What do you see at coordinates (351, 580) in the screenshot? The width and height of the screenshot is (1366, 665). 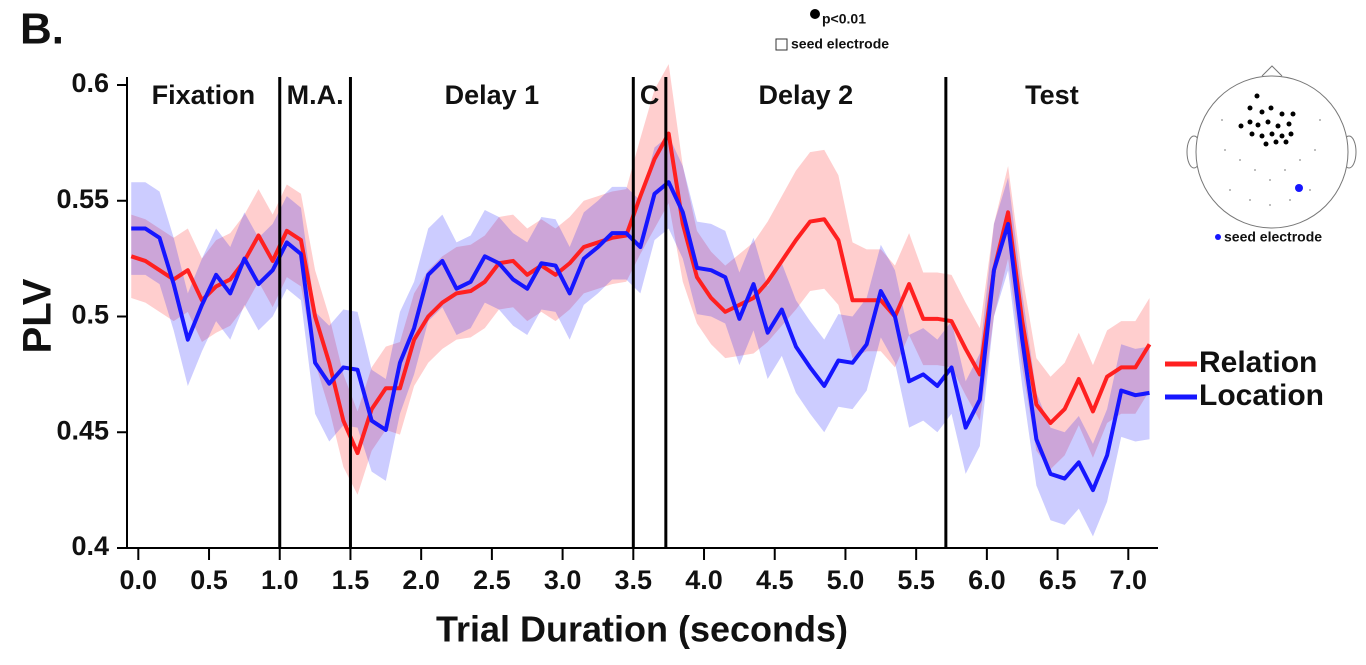 I see `x-tick-label: 1.5` at bounding box center [351, 580].